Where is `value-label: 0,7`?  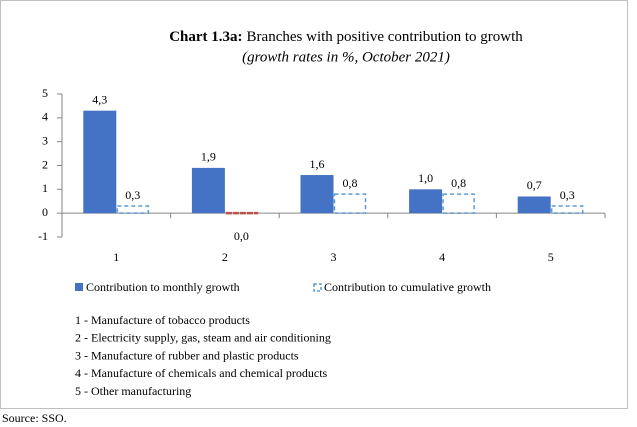
value-label: 0,7 is located at coordinates (534, 185).